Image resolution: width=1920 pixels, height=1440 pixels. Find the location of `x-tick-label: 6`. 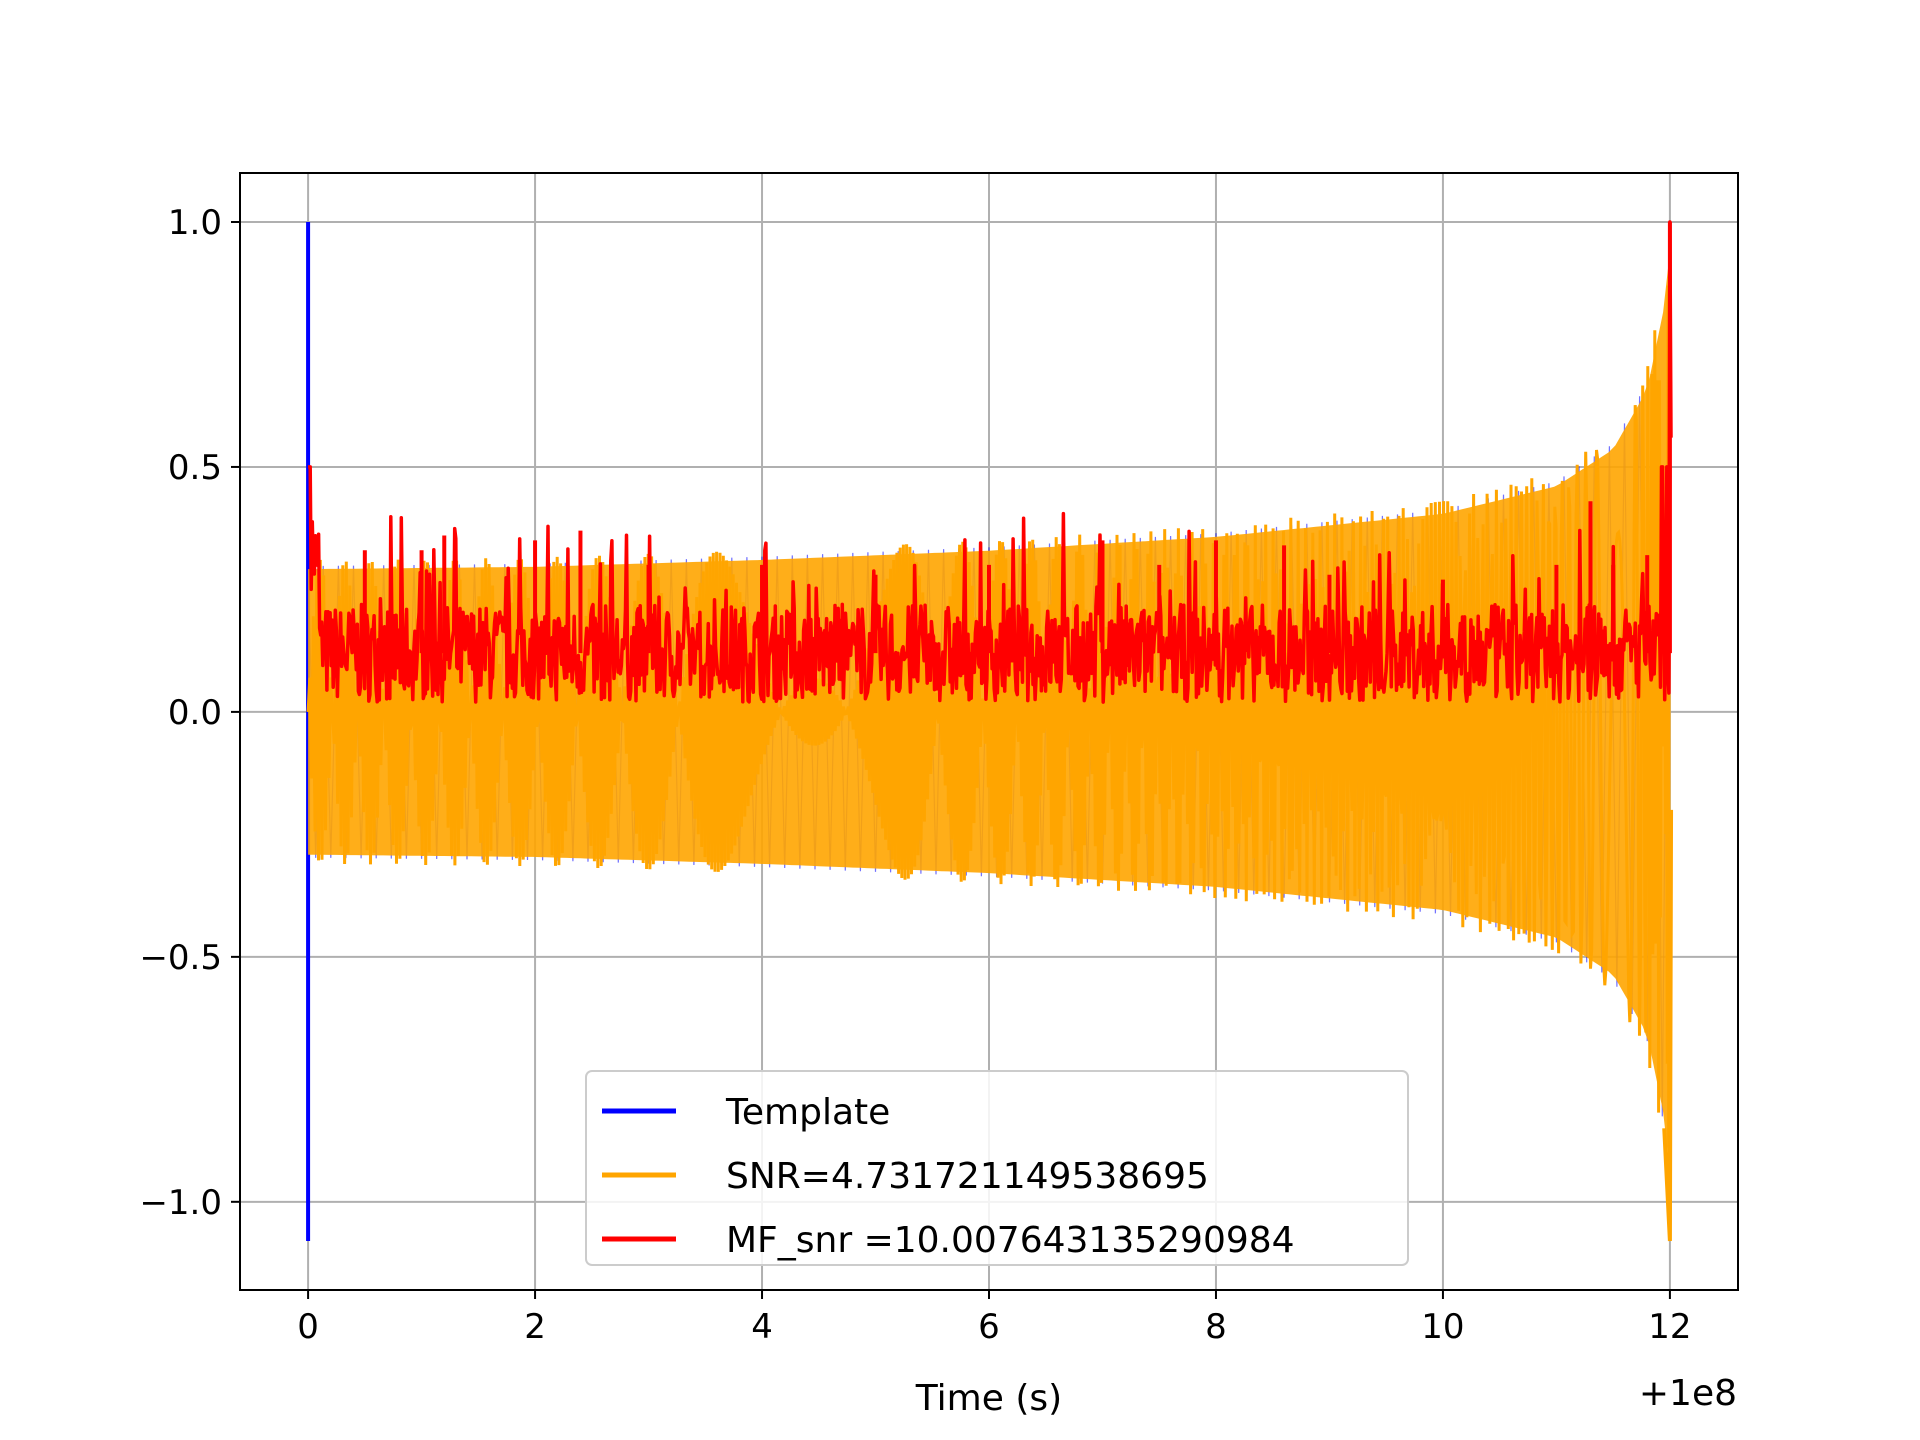

x-tick-label: 6 is located at coordinates (989, 1327).